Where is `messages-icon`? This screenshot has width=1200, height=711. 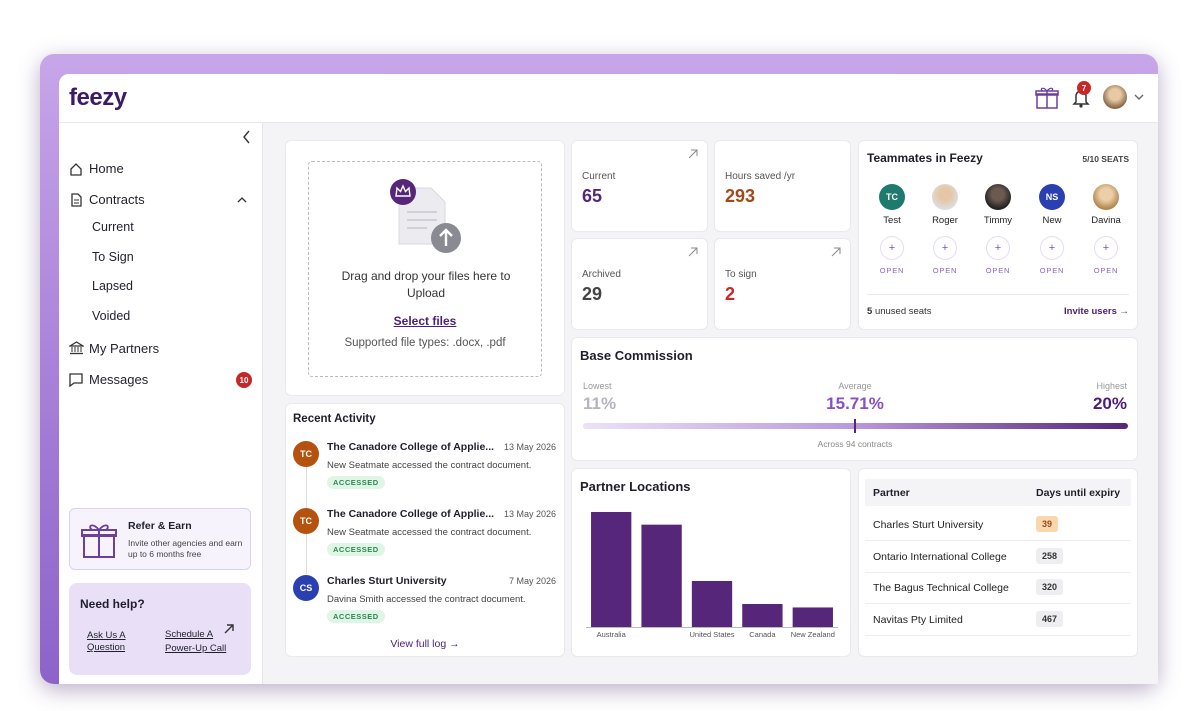
messages-icon is located at coordinates (76, 380).